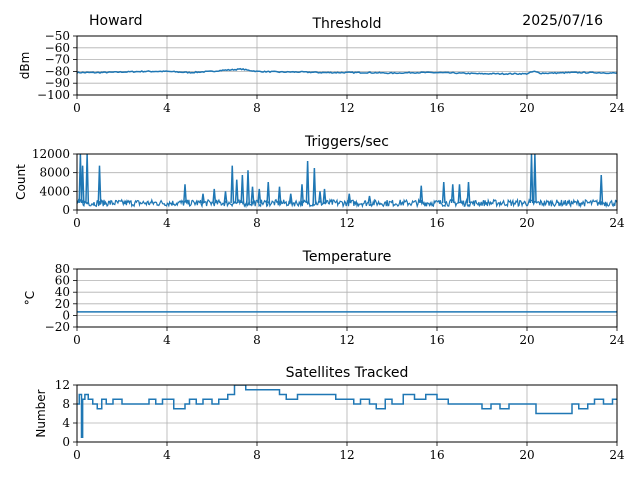 The width and height of the screenshot is (640, 480). What do you see at coordinates (57, 48) in the screenshot?
I see `panel1-ytick-label: −60` at bounding box center [57, 48].